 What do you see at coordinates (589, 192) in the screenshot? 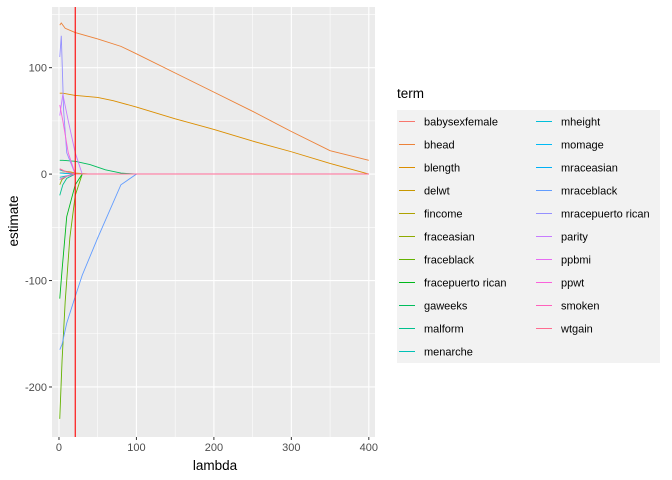
I see `legend-label: mraceblack` at bounding box center [589, 192].